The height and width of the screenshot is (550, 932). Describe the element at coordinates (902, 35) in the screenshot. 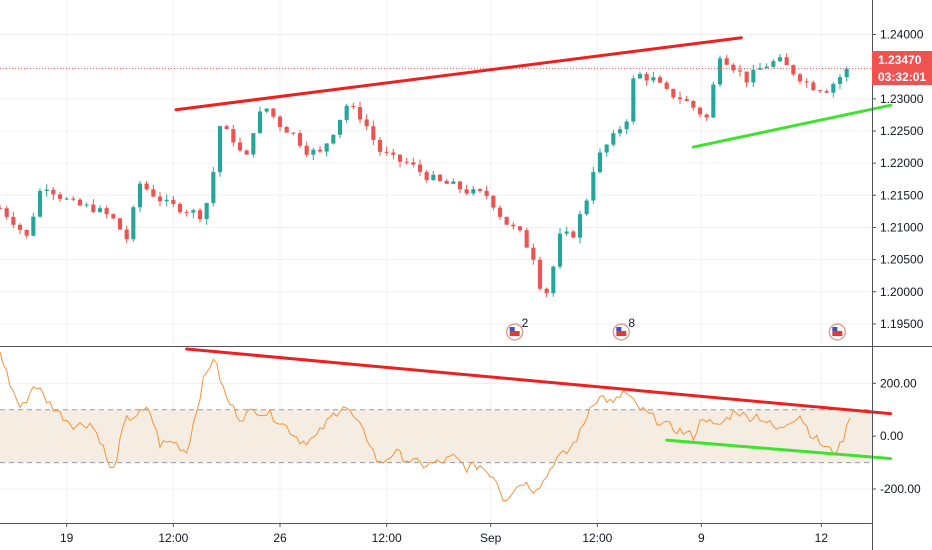

I see `y-tick-label: 1.24000` at that location.